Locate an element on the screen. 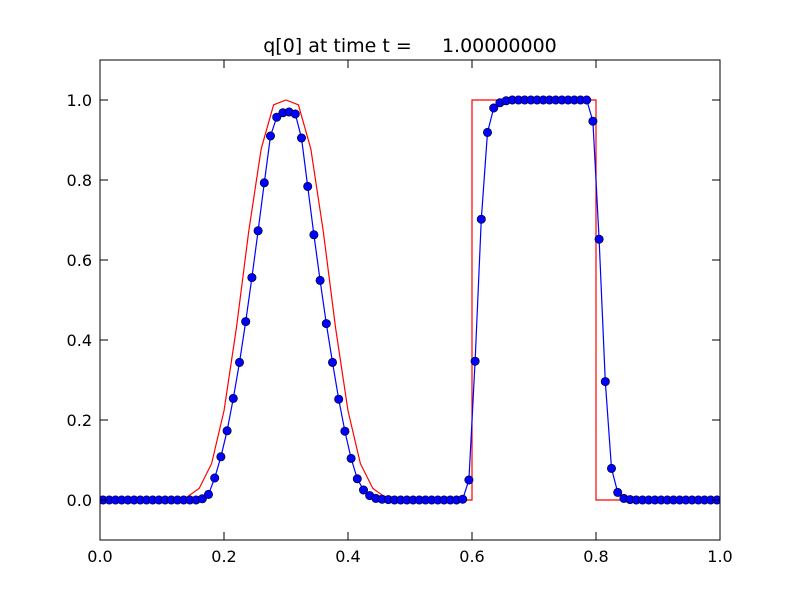 This screenshot has height=600, width=800. x-tick-label: 0.2 is located at coordinates (223, 556).